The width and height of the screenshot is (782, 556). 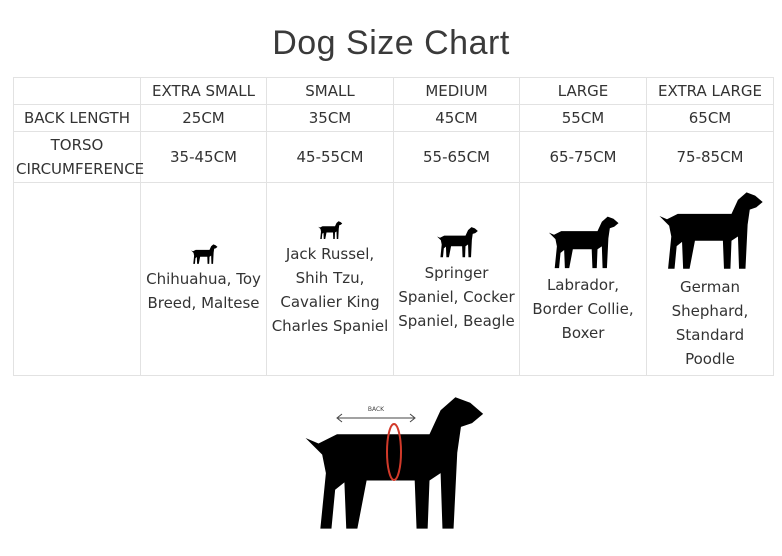 What do you see at coordinates (376, 409) in the screenshot?
I see `back-label: BACK` at bounding box center [376, 409].